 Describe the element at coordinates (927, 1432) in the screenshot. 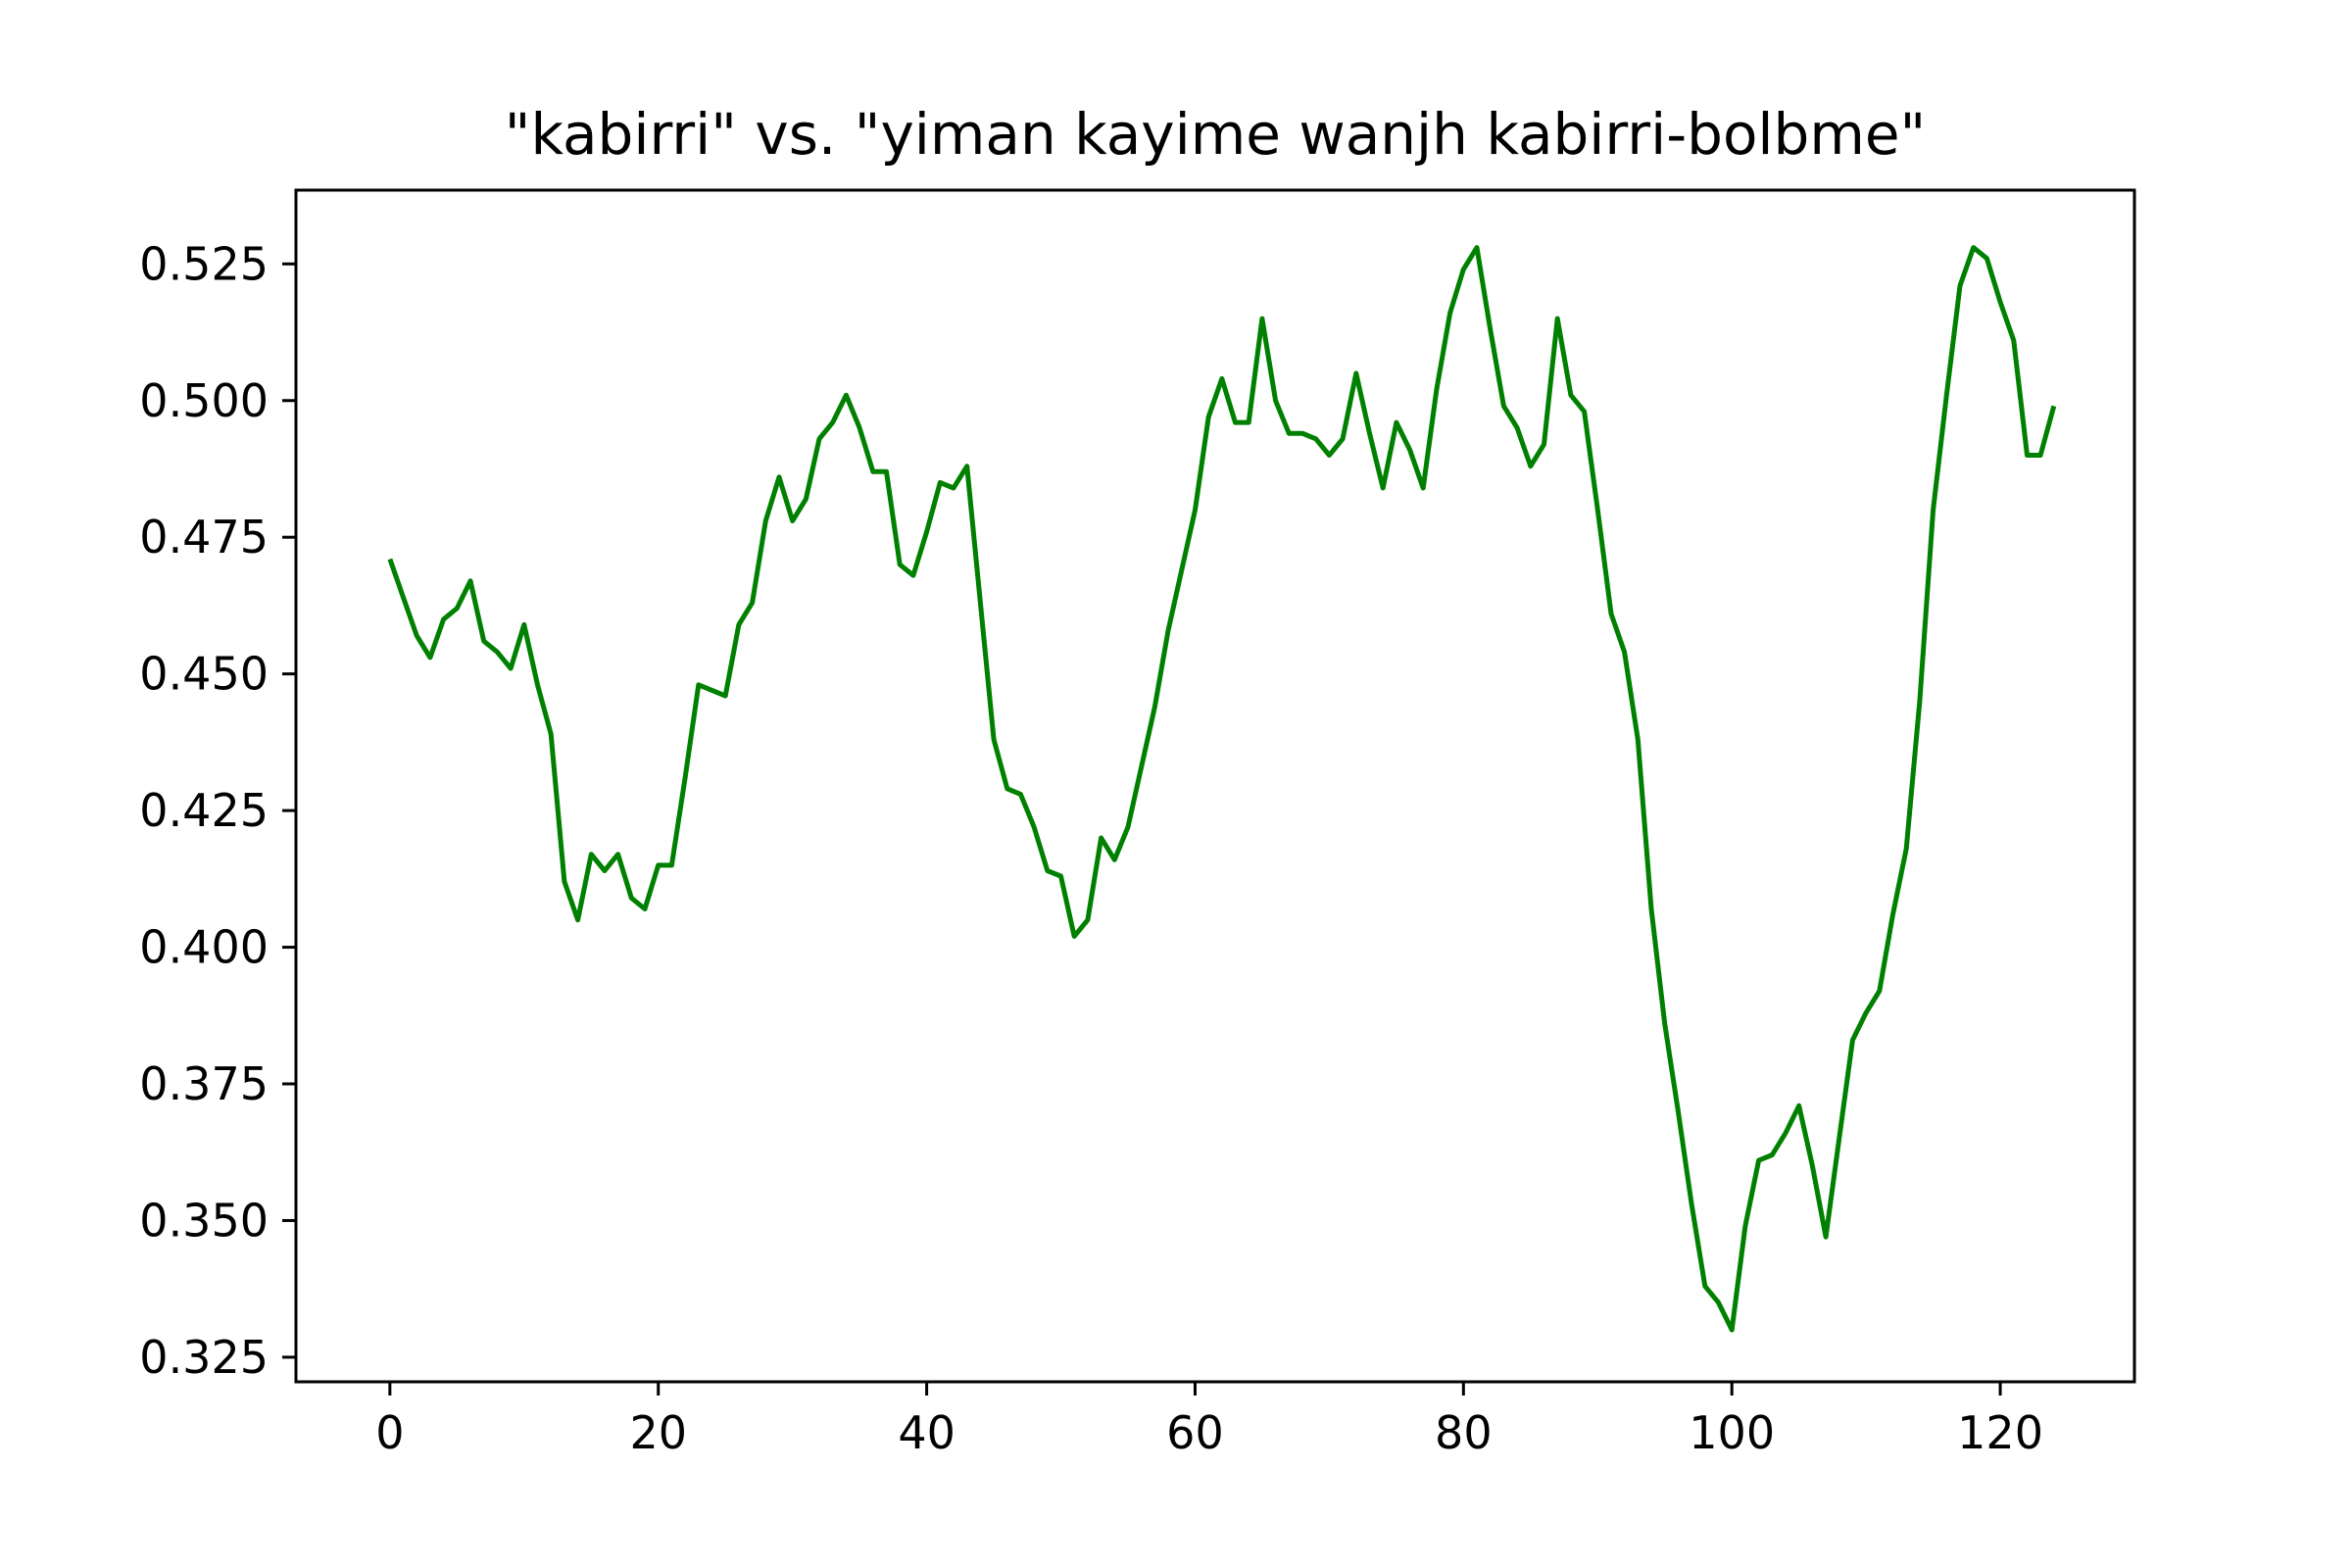

I see `x-tick-label: 40` at that location.